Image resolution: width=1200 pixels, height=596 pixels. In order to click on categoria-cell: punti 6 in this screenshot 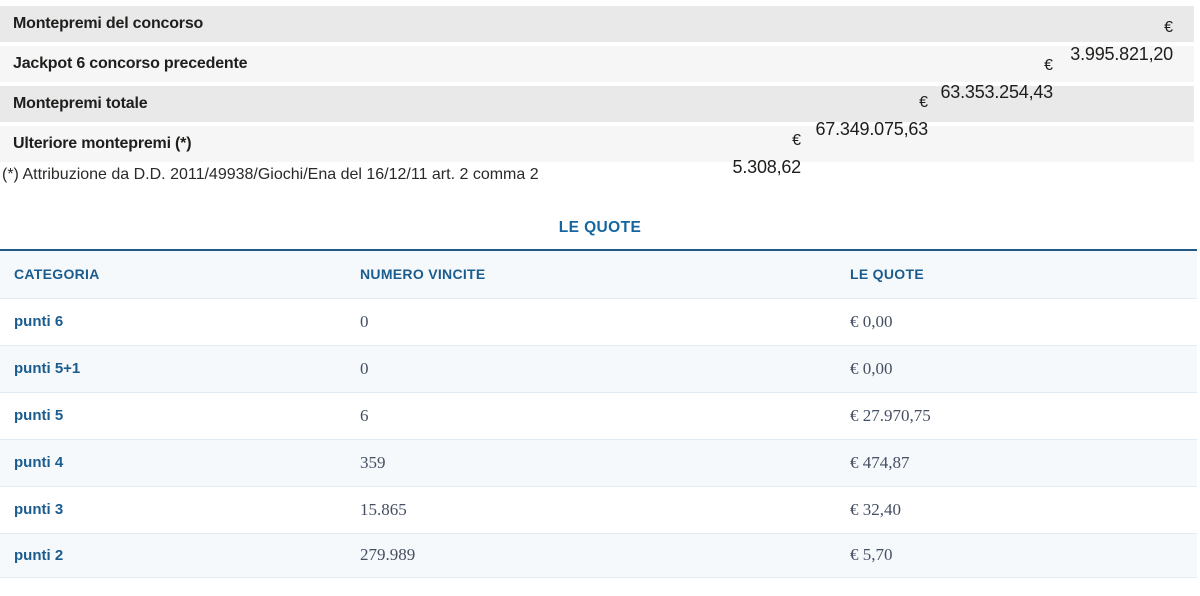, I will do `click(173, 322)`.